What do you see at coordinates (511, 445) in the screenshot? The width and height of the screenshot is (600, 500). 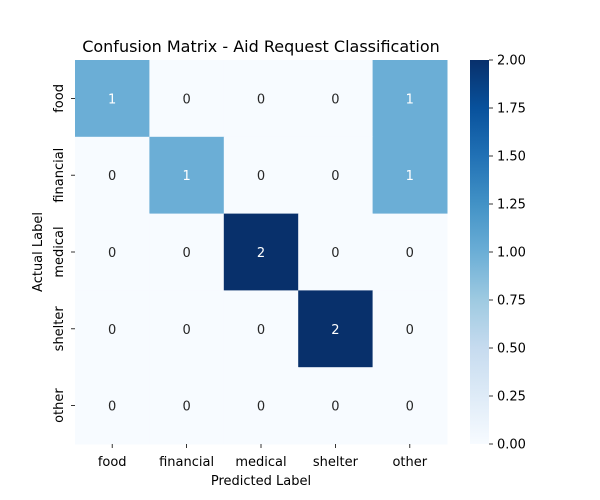 I see `colorbar-tick-label: 0.00` at bounding box center [511, 445].